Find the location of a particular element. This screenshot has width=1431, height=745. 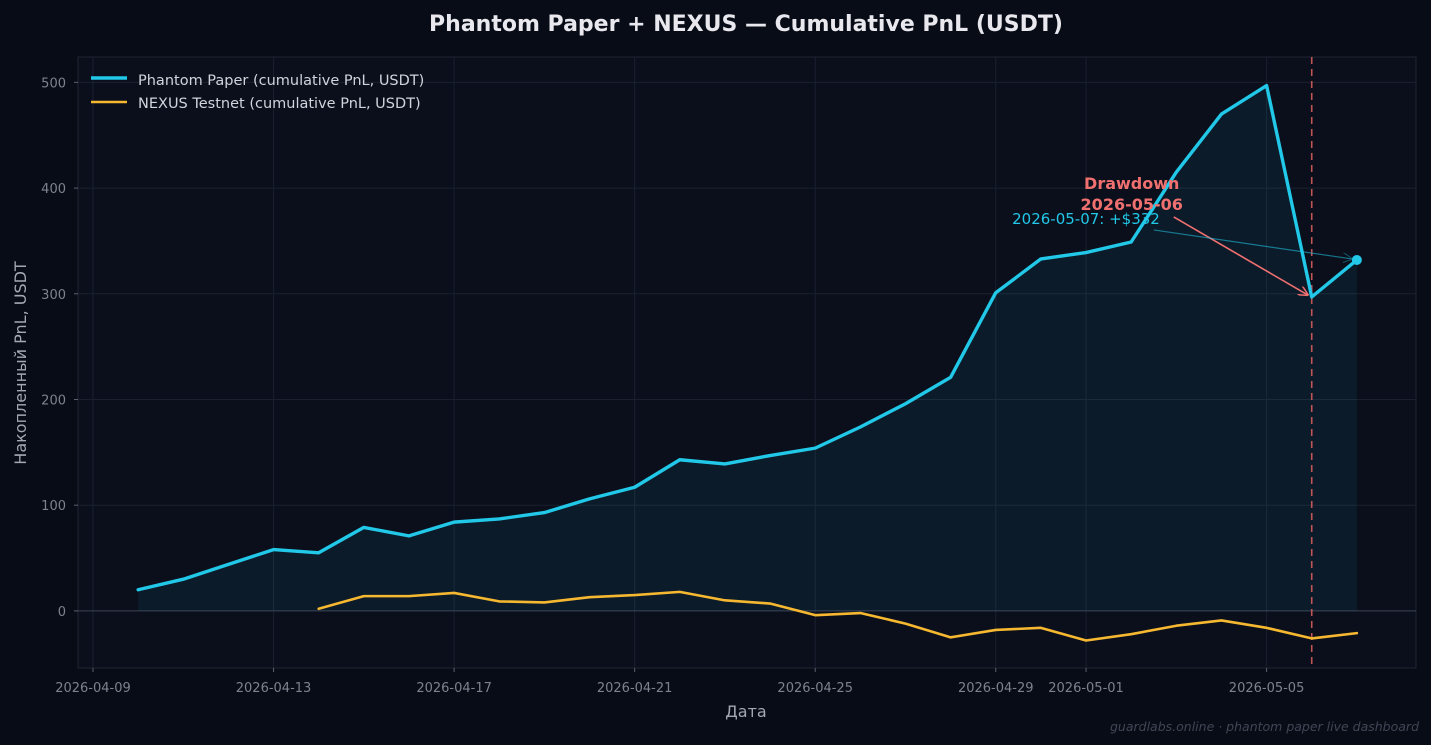

y-tick-label: 400 is located at coordinates (53, 189).